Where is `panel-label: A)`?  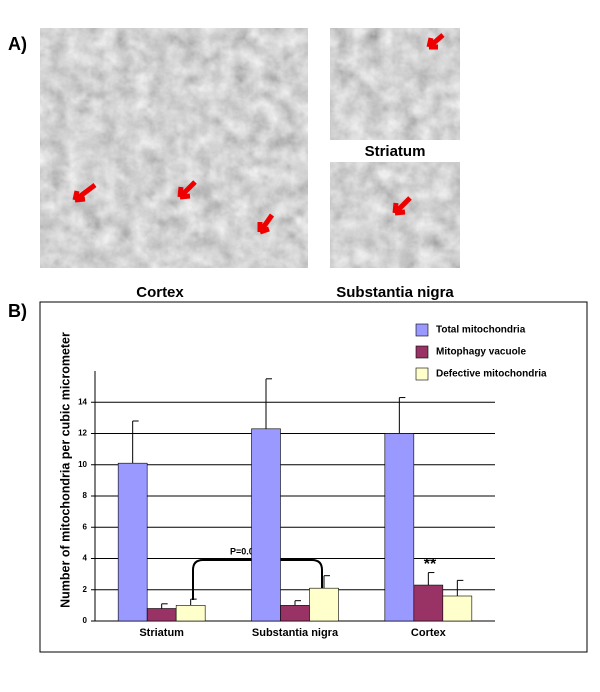
panel-label: A) is located at coordinates (17, 44).